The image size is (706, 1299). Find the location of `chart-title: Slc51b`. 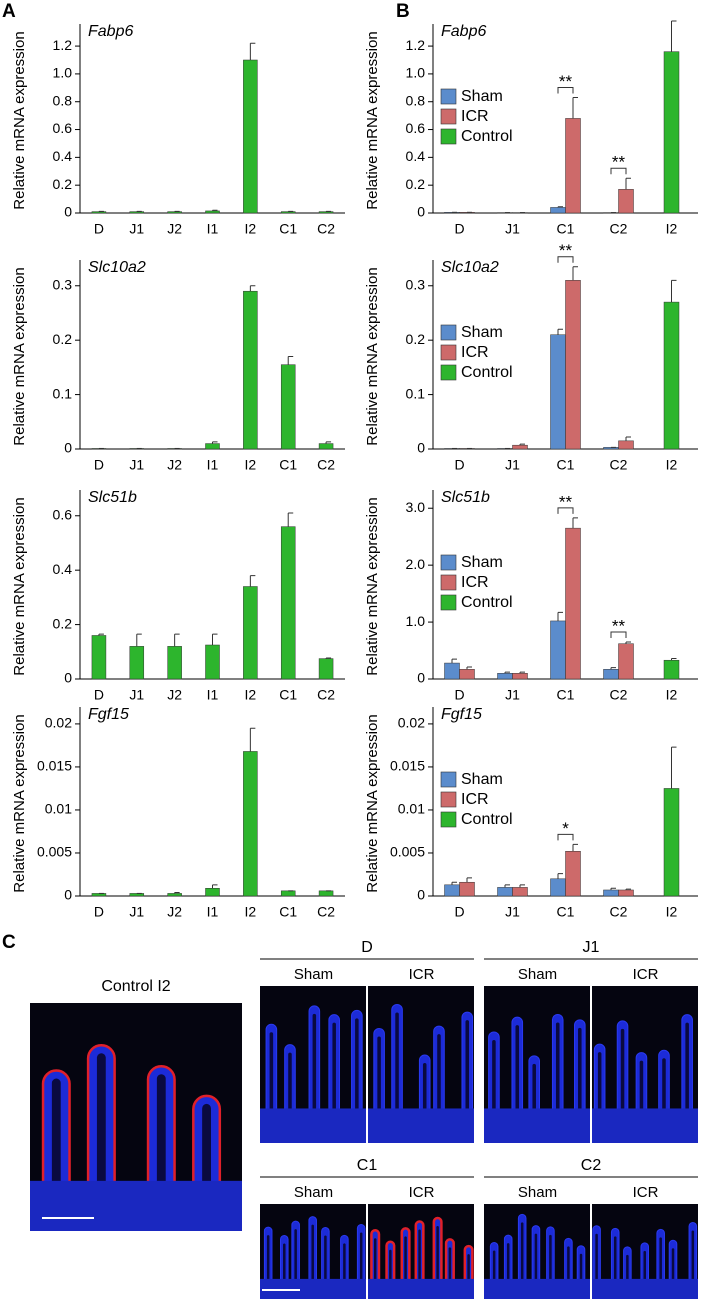

chart-title: Slc51b is located at coordinates (112, 497).